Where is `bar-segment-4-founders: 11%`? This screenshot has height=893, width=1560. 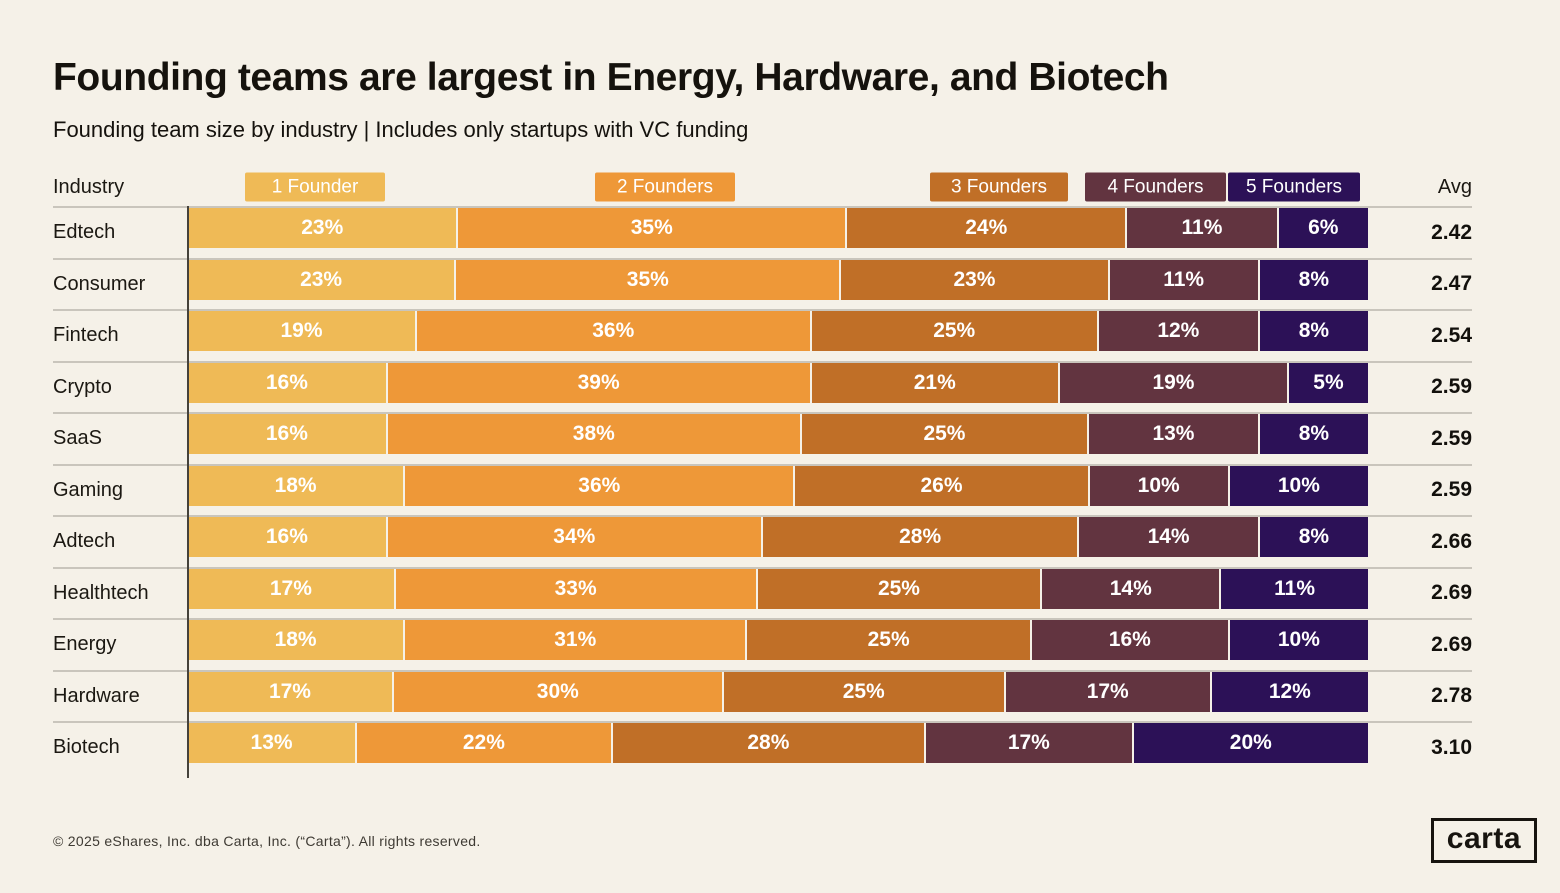
bar-segment-4-founders: 11% is located at coordinates (1183, 279).